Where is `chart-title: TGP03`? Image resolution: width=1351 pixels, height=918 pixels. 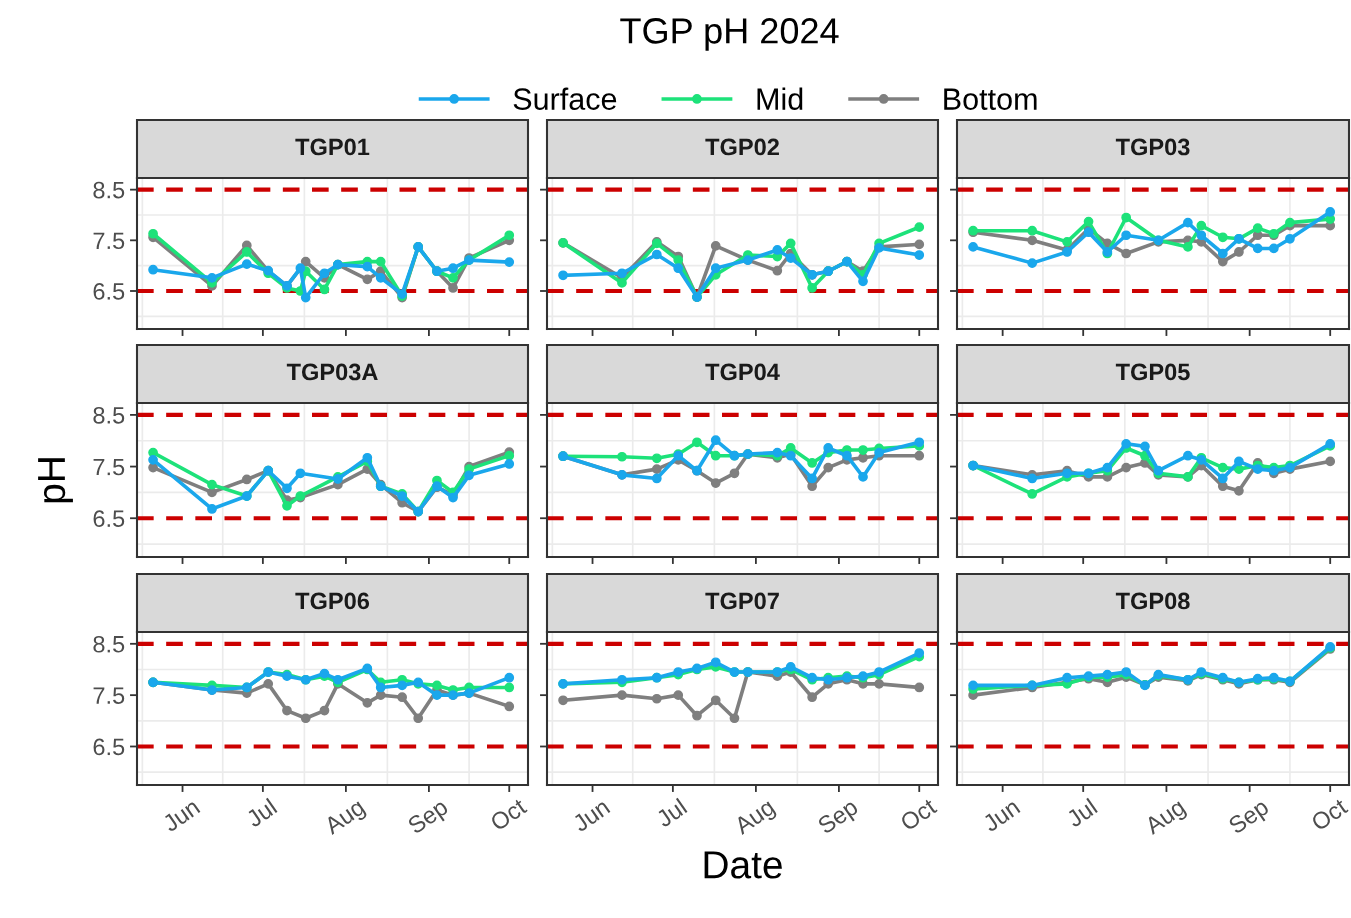 chart-title: TGP03 is located at coordinates (1152, 147).